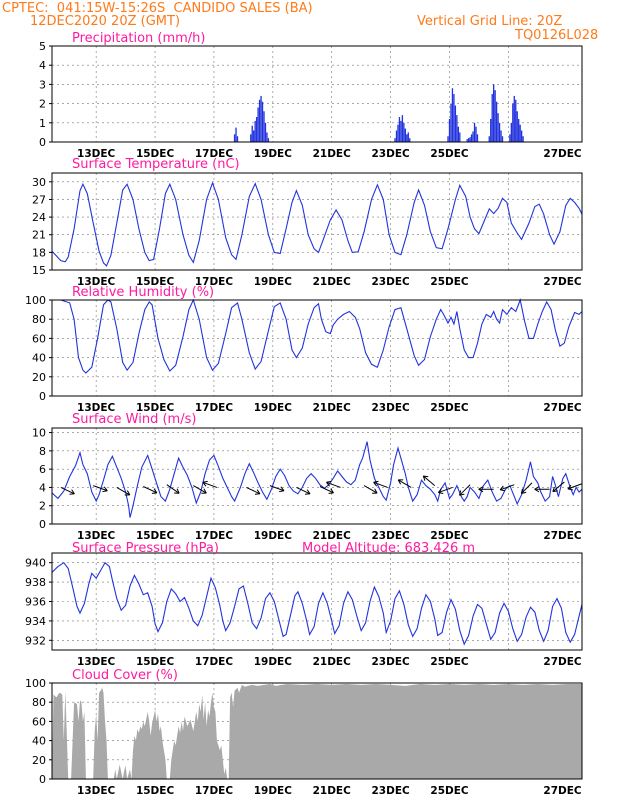  Describe the element at coordinates (42, 65) in the screenshot. I see `y-tick-label: 4` at that location.